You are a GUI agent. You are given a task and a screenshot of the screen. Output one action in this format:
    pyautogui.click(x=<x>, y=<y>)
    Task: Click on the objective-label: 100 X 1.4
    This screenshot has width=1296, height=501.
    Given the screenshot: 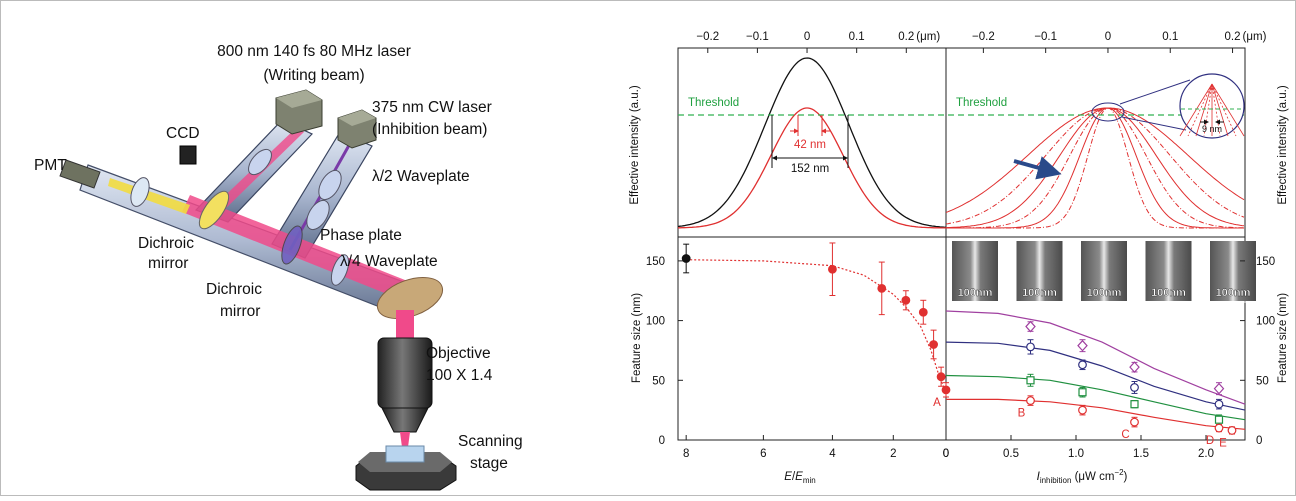 What is the action you would take?
    pyautogui.click(x=459, y=375)
    